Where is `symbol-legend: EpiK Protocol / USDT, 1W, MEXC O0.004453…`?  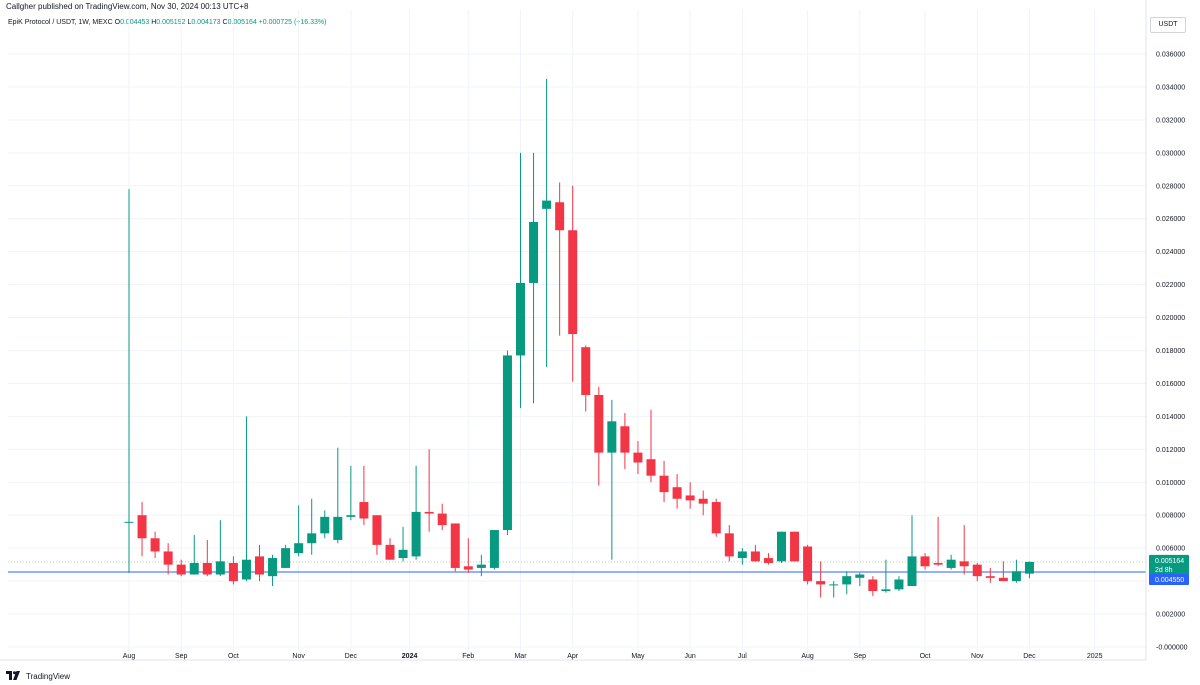
symbol-legend: EpiK Protocol / USDT, 1W, MEXC O0.004453… is located at coordinates (167, 22).